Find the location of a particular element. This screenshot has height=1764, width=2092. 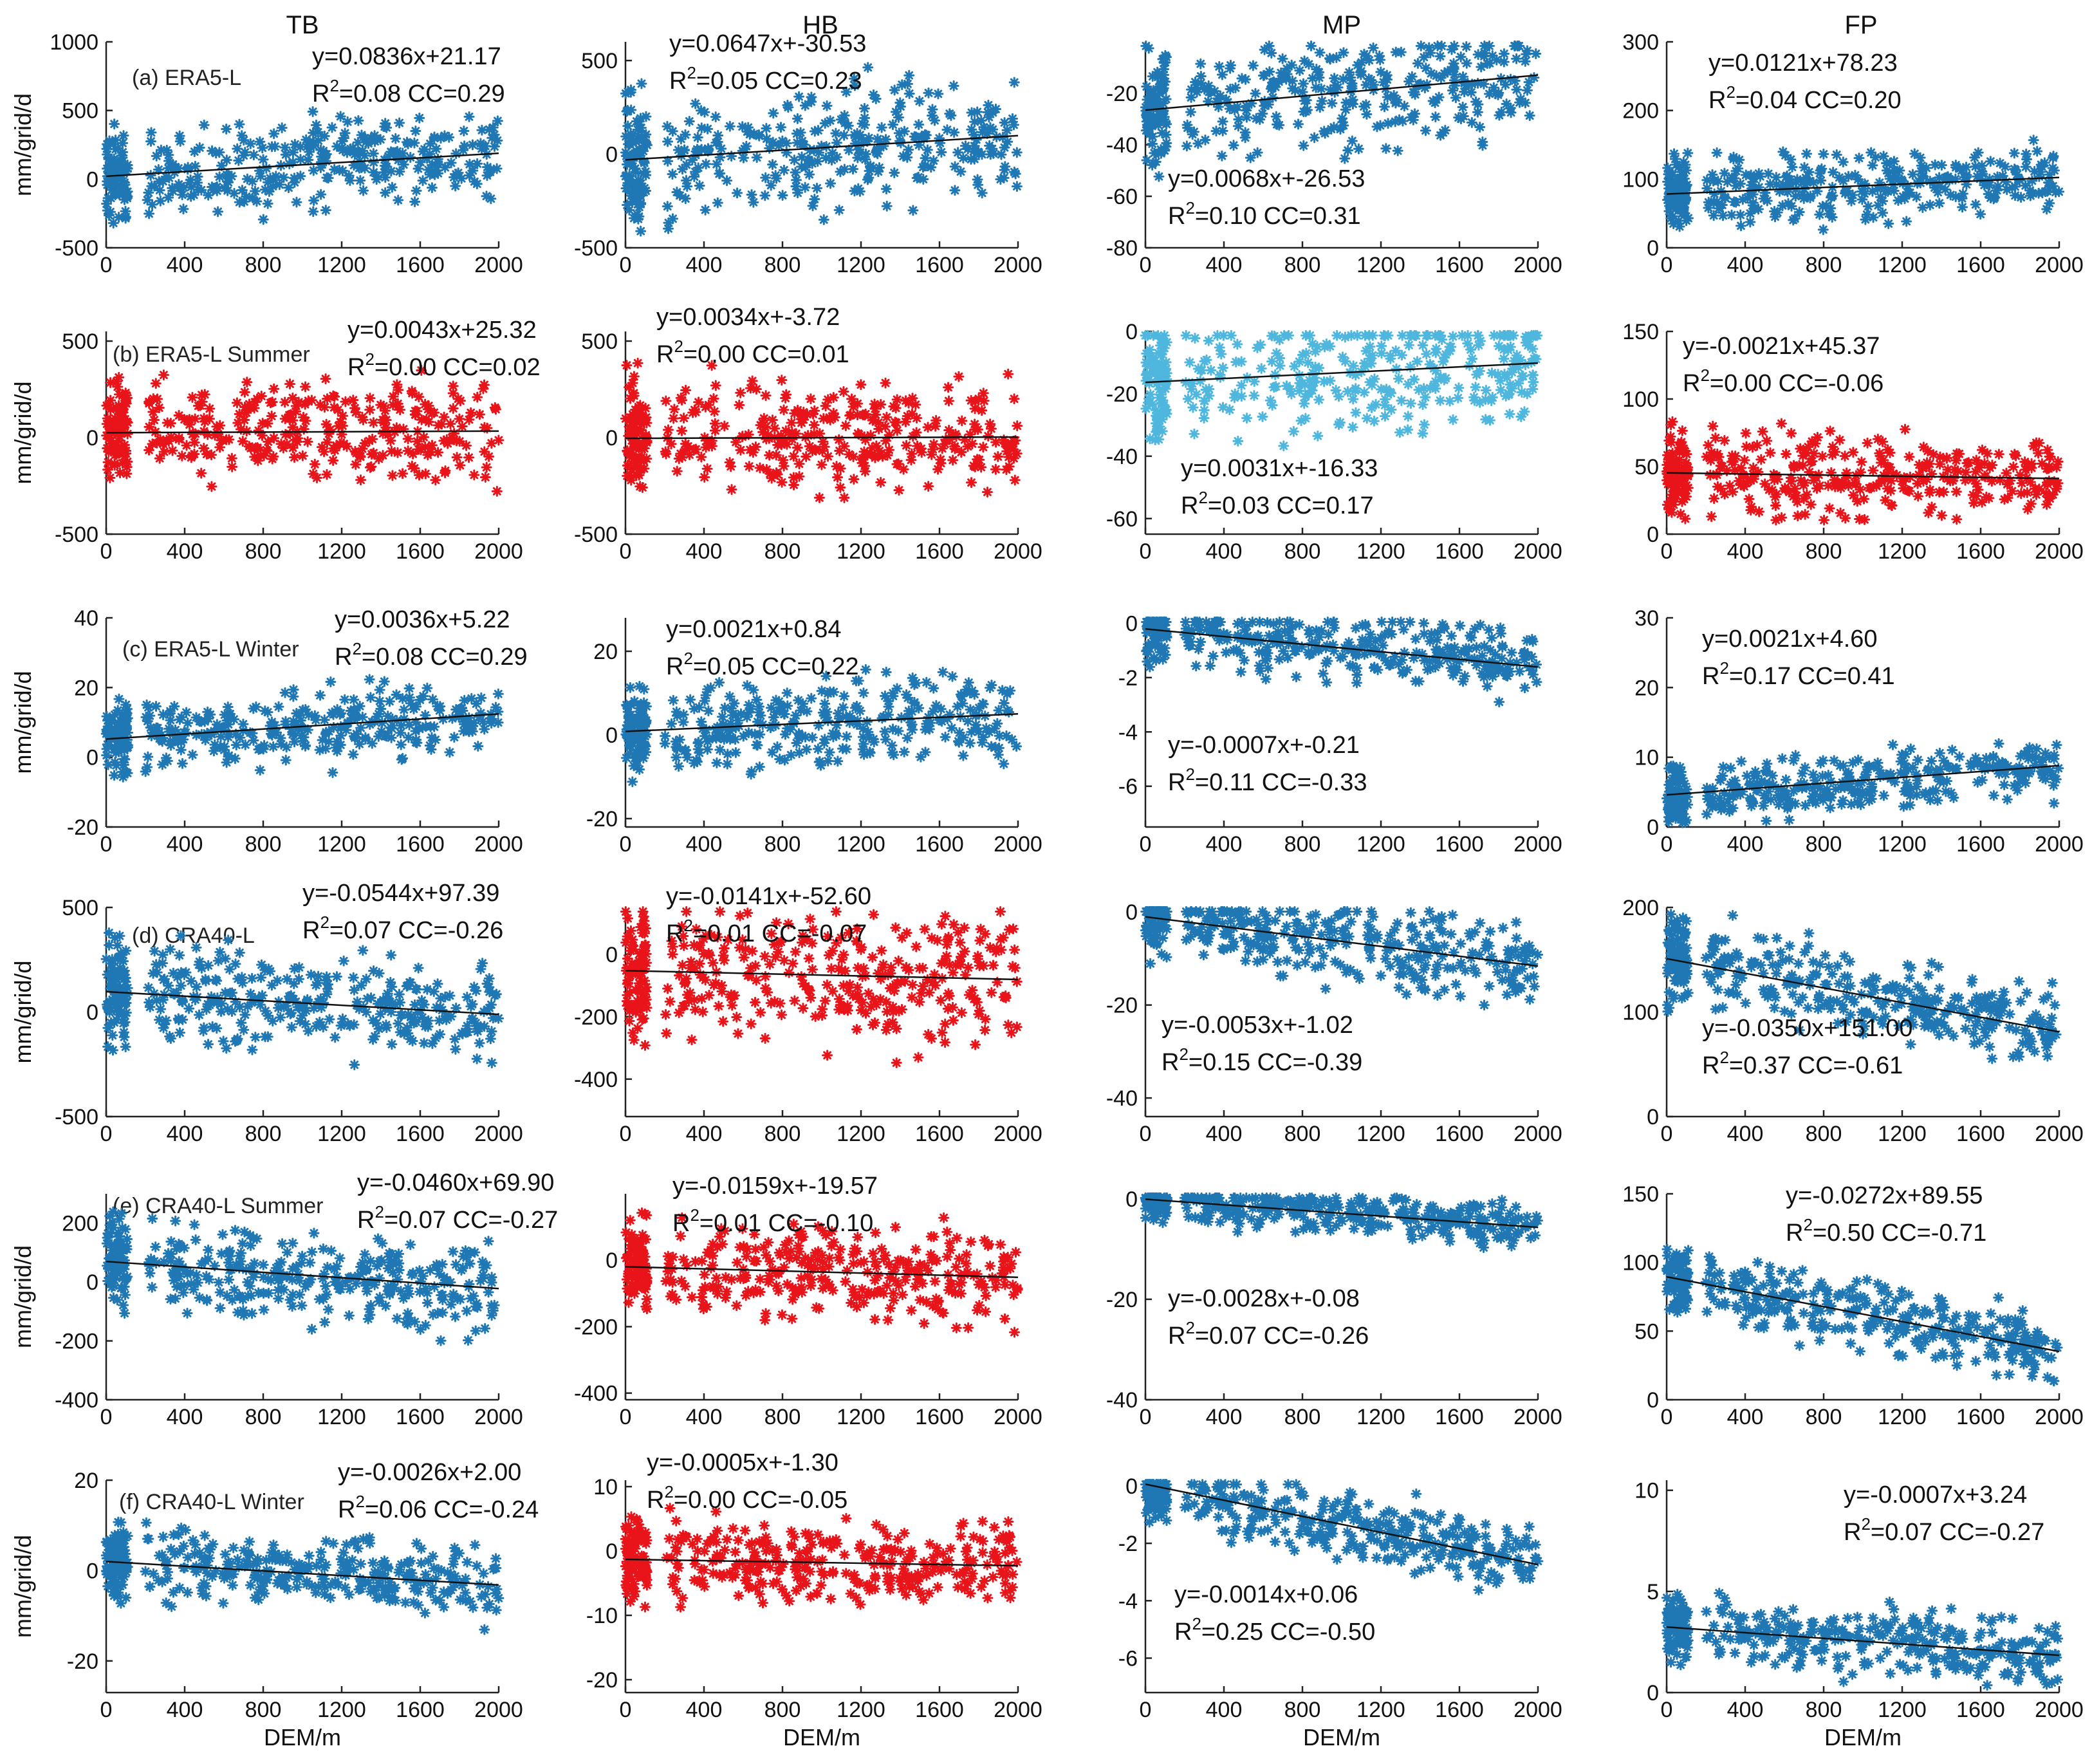

x-tick-label: 1200 is located at coordinates (1380, 265).